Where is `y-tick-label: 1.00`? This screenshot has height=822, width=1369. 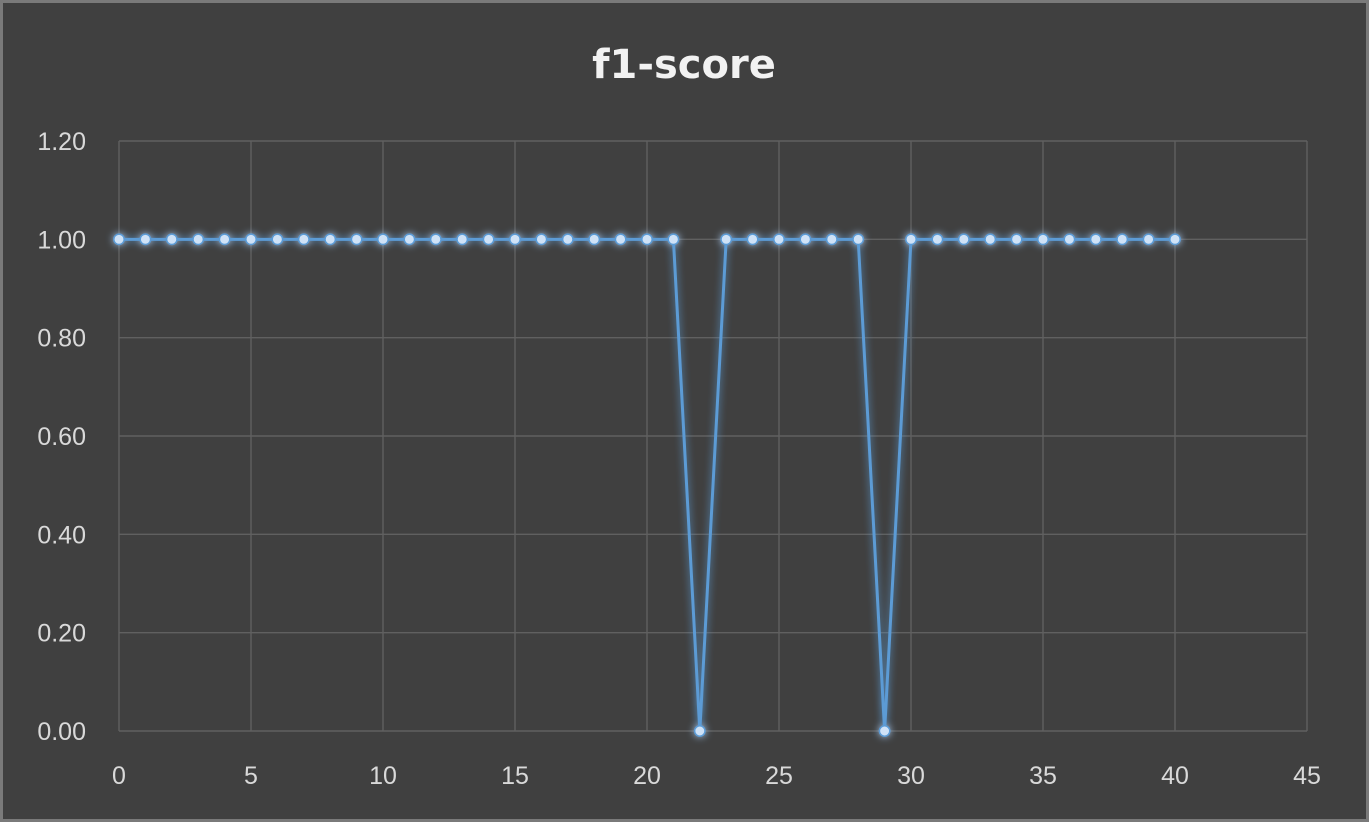 y-tick-label: 1.00 is located at coordinates (61, 240).